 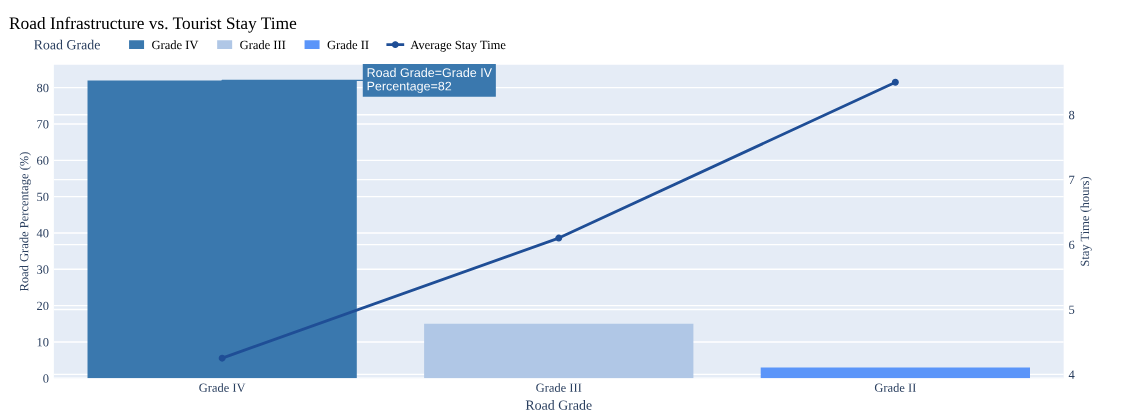 What do you see at coordinates (25, 222) in the screenshot?
I see `y-axis-title: Road Grade Percentage (%)` at bounding box center [25, 222].